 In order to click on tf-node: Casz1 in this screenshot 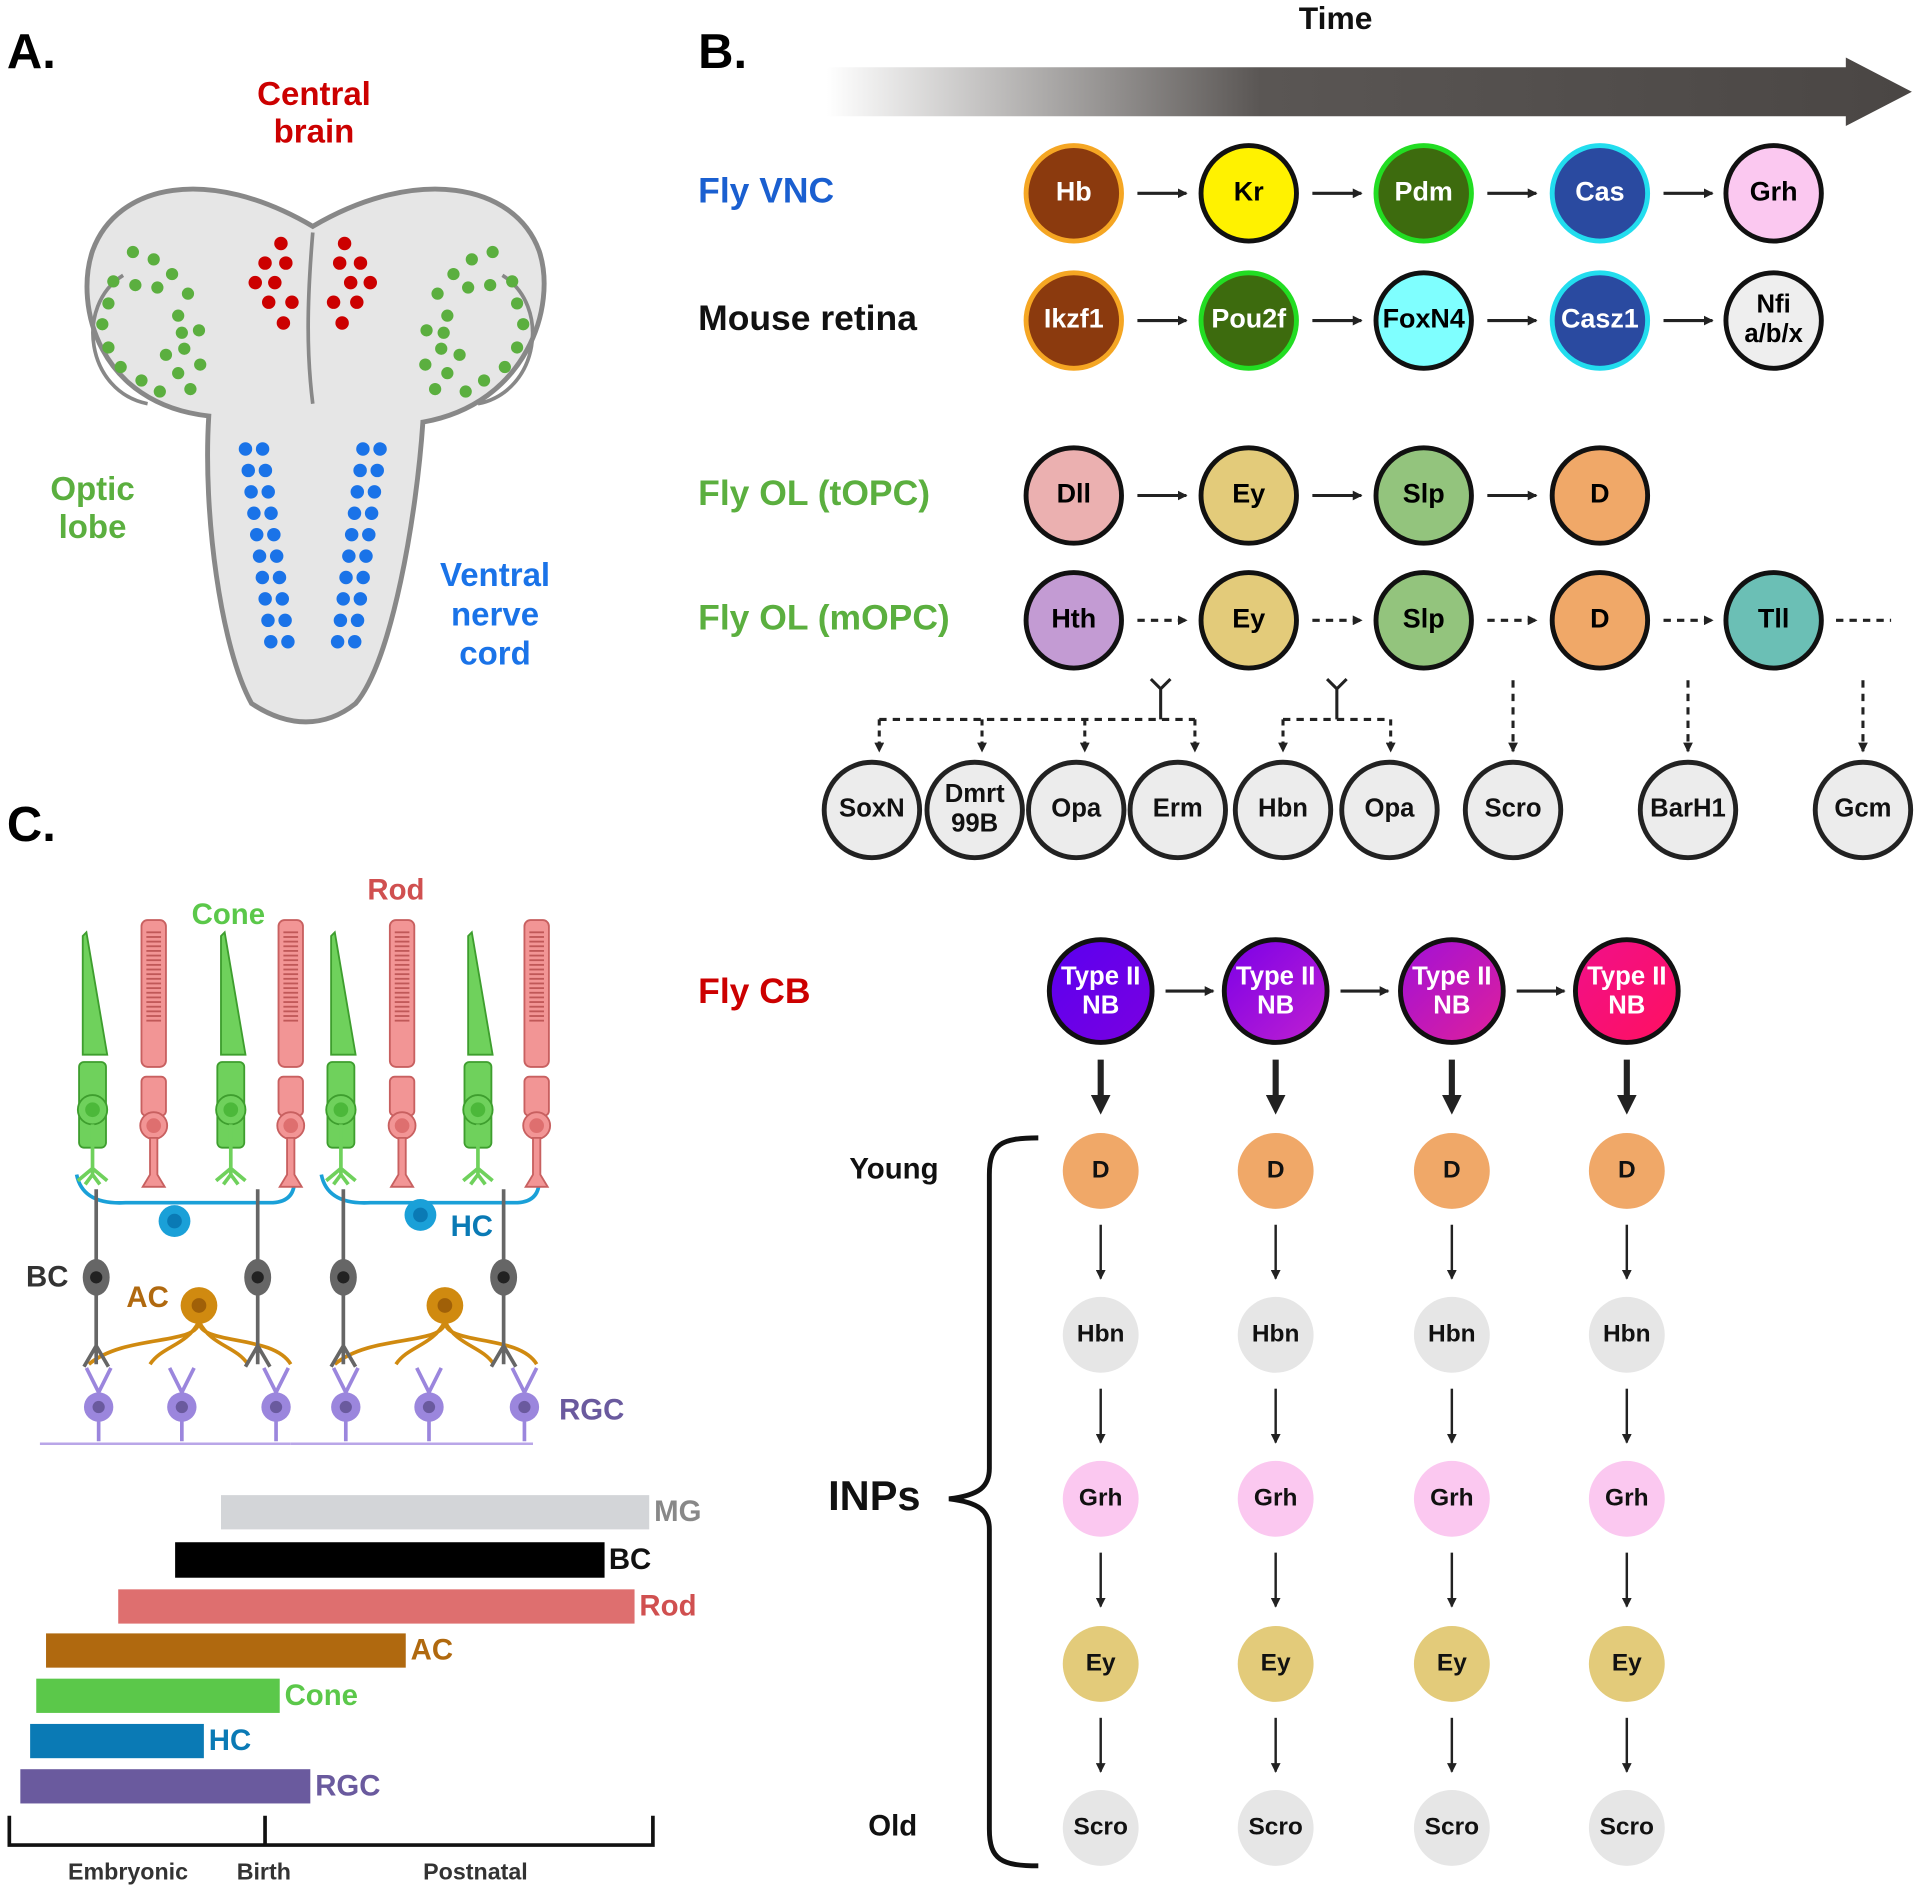, I will do `click(1600, 320)`.